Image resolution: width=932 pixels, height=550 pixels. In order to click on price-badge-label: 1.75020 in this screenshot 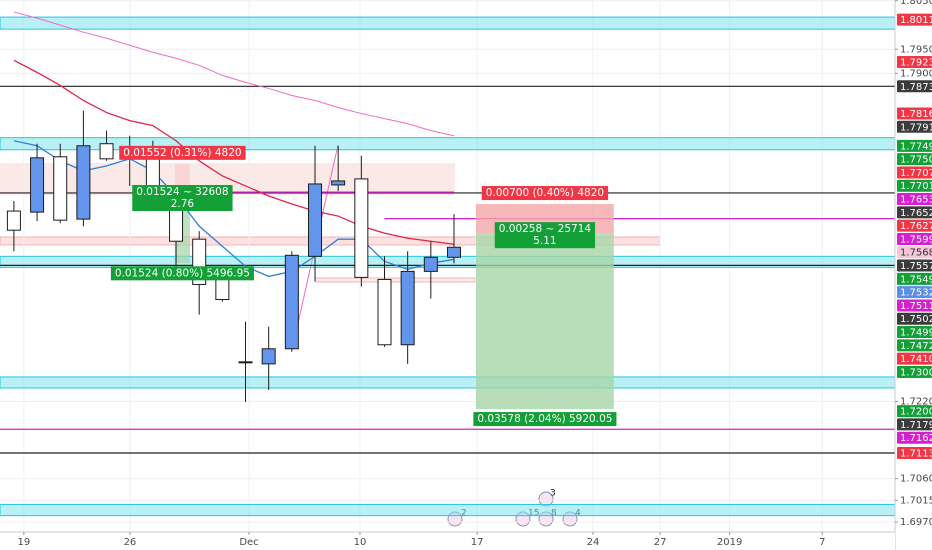, I will do `click(916, 319)`.